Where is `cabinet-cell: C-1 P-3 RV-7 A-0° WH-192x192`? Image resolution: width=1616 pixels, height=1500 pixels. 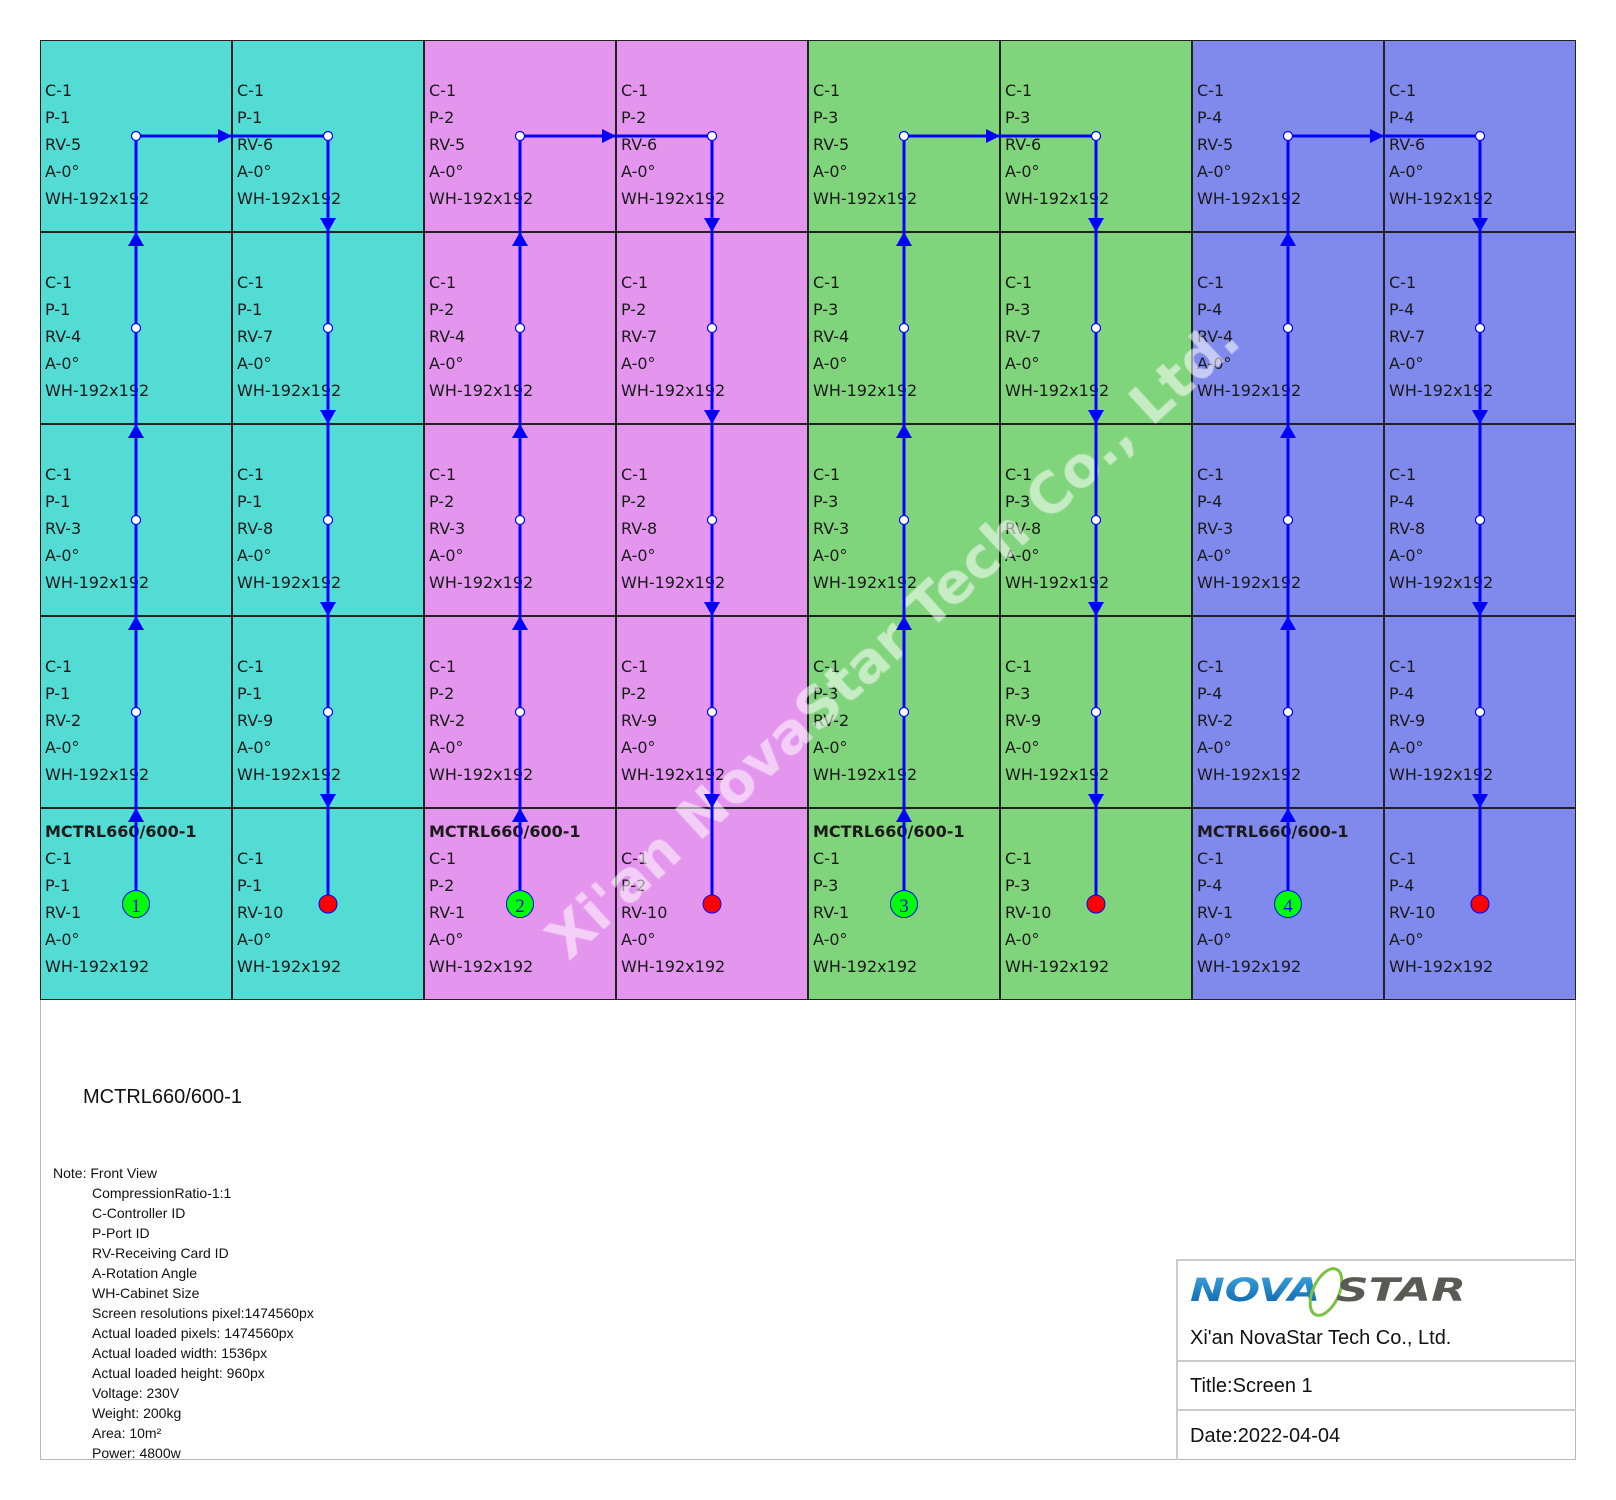
cabinet-cell: C-1 P-3 RV-7 A-0° WH-192x192 is located at coordinates (1096, 328).